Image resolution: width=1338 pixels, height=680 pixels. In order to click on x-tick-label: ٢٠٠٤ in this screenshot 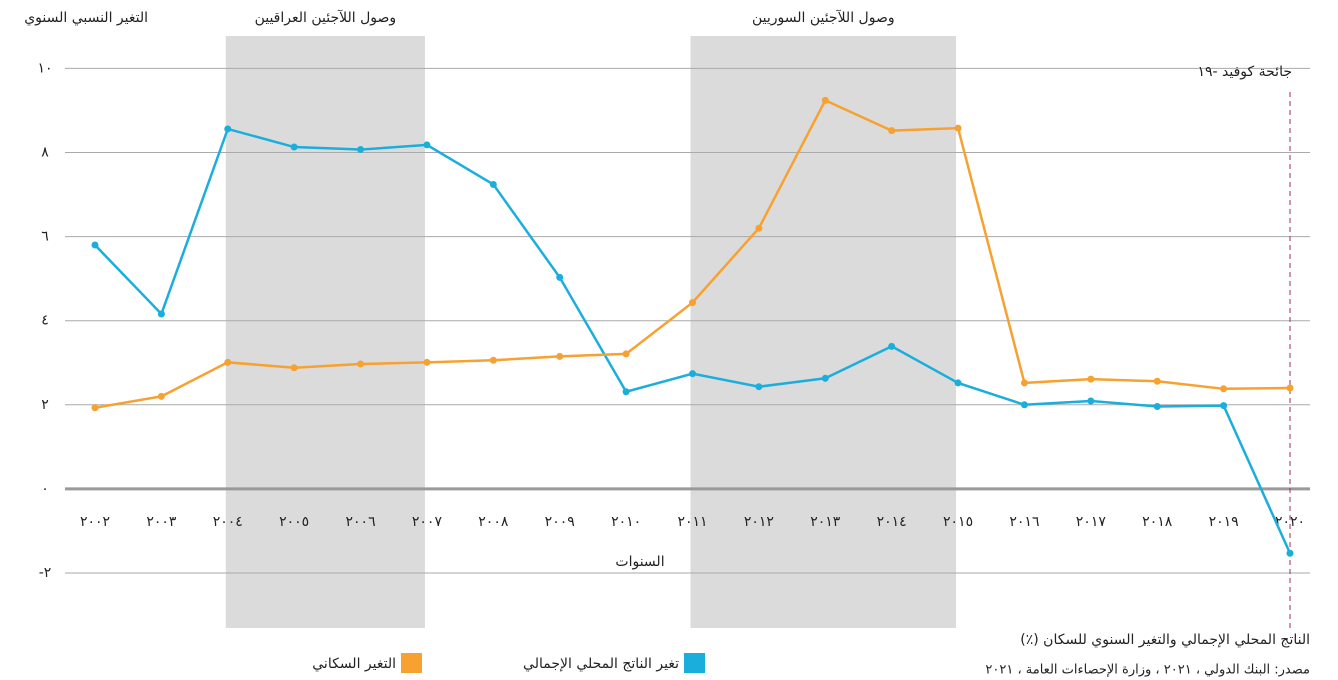, I will do `click(228, 522)`.